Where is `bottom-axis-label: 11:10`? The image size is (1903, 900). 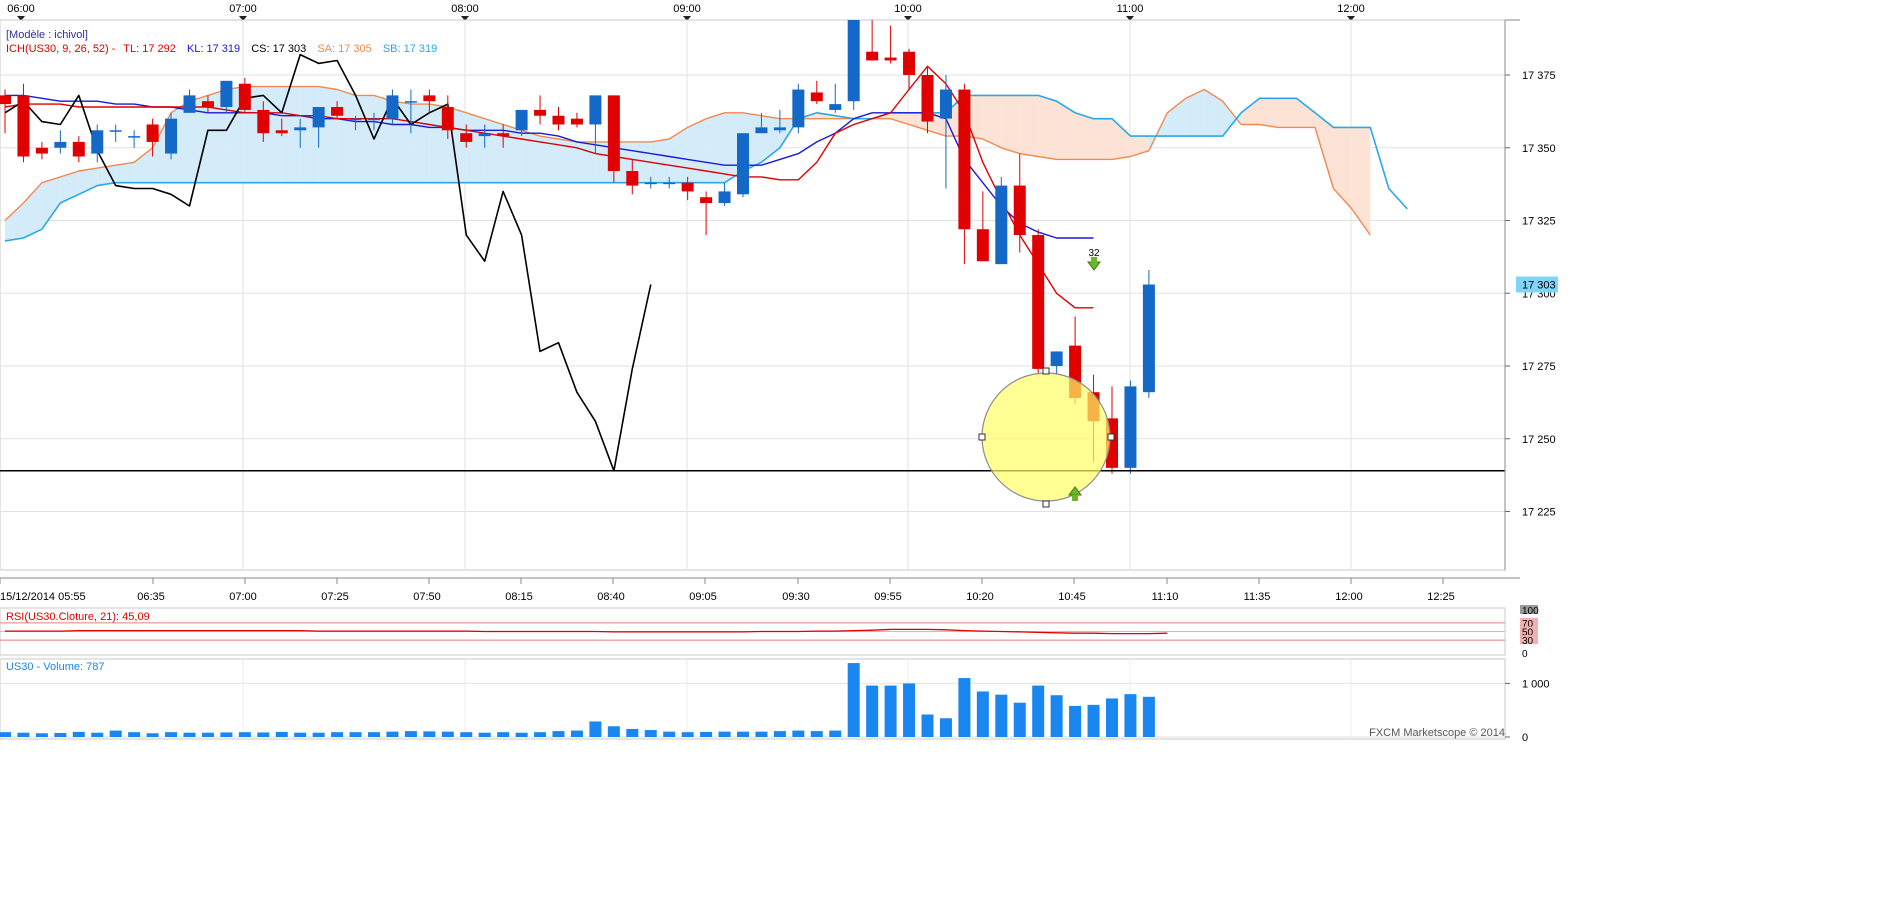
bottom-axis-label: 11:10 is located at coordinates (1165, 597).